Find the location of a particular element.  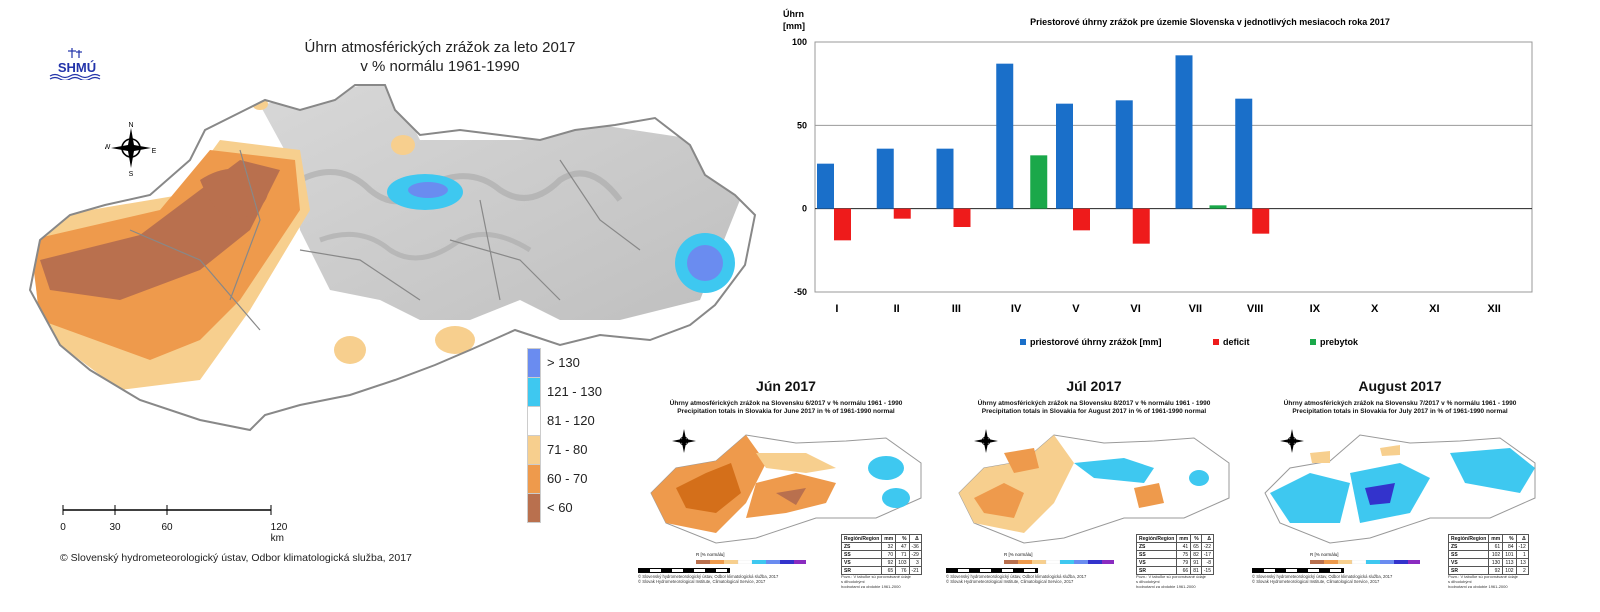

panel-jul-colorbar is located at coordinates (1059, 562).